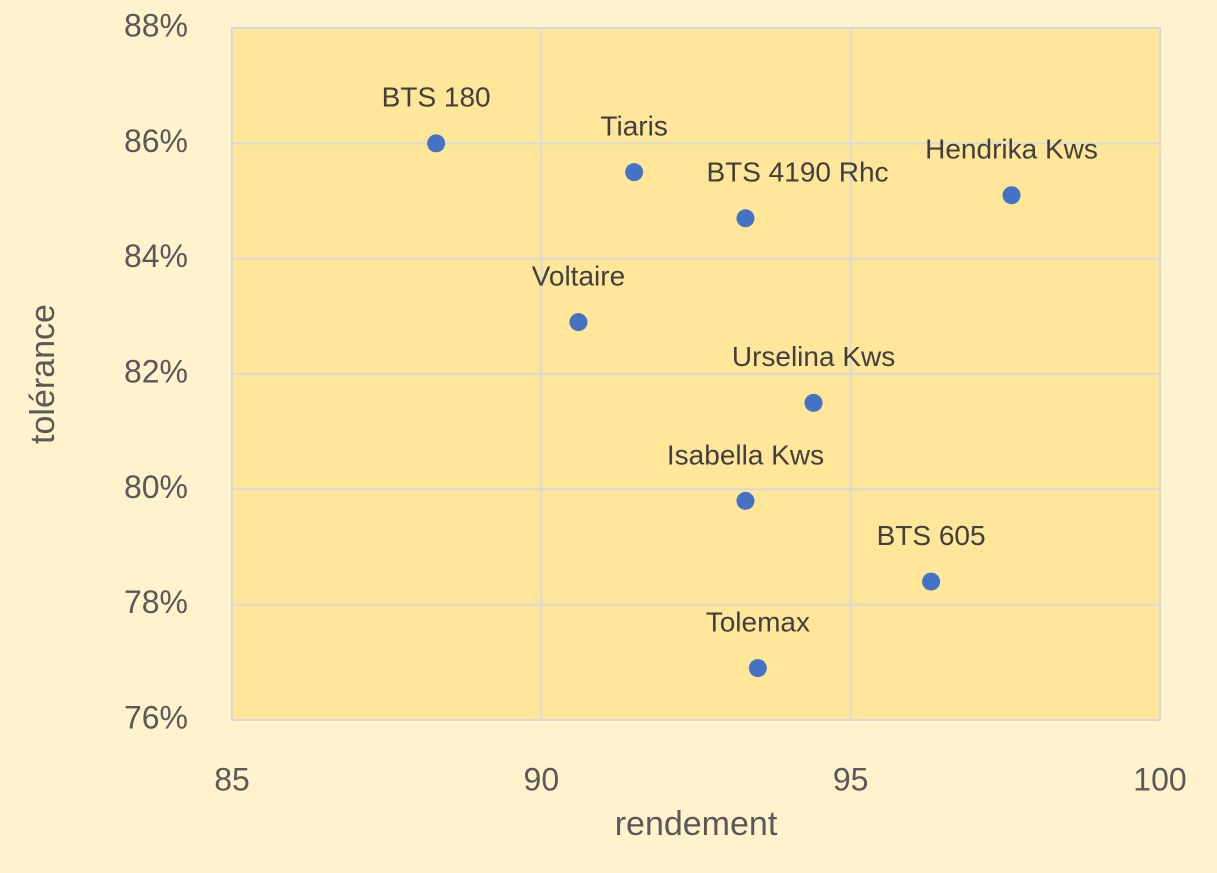 This screenshot has width=1217, height=873. Describe the element at coordinates (156, 256) in the screenshot. I see `y-tick-label: 84%` at that location.